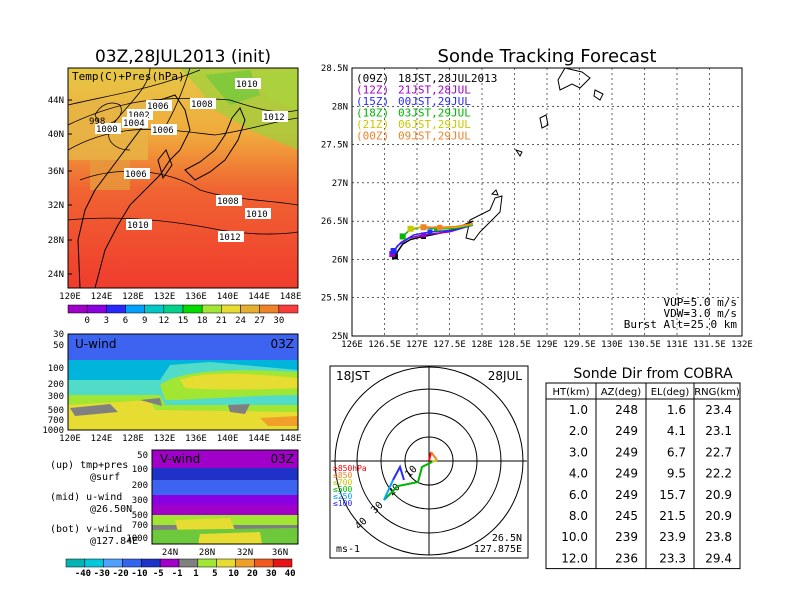 Image resolution: width=792 pixels, height=612 pixels. I want to click on lon-tick-label: 124E, so click(102, 439).